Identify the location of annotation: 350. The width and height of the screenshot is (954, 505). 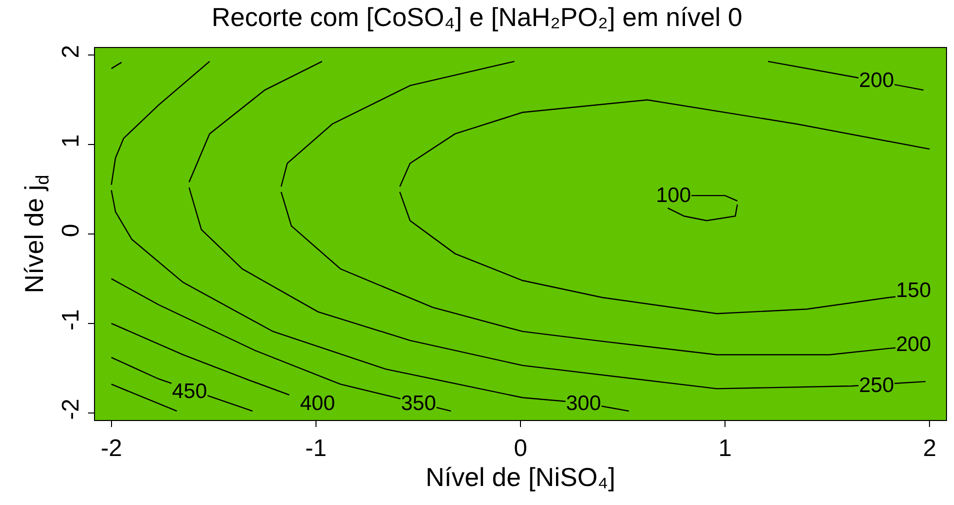
(418, 403).